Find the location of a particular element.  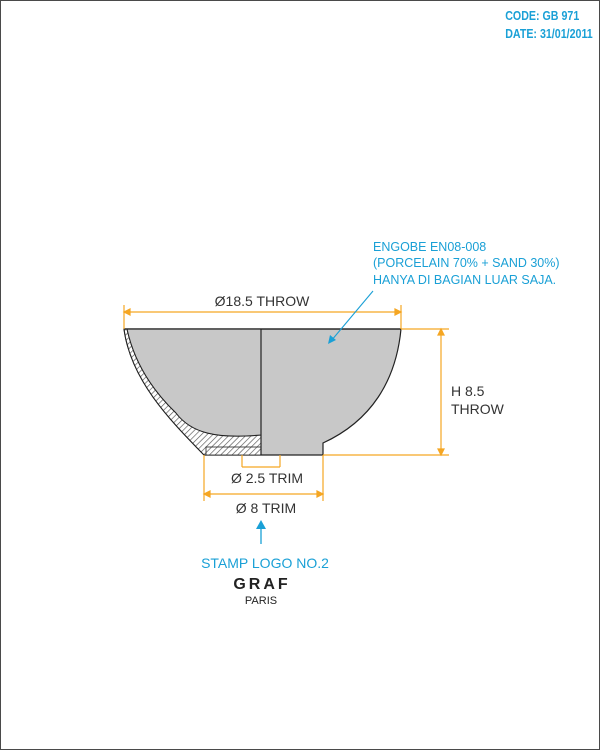

foot-inner-dimension is located at coordinates (261, 461).